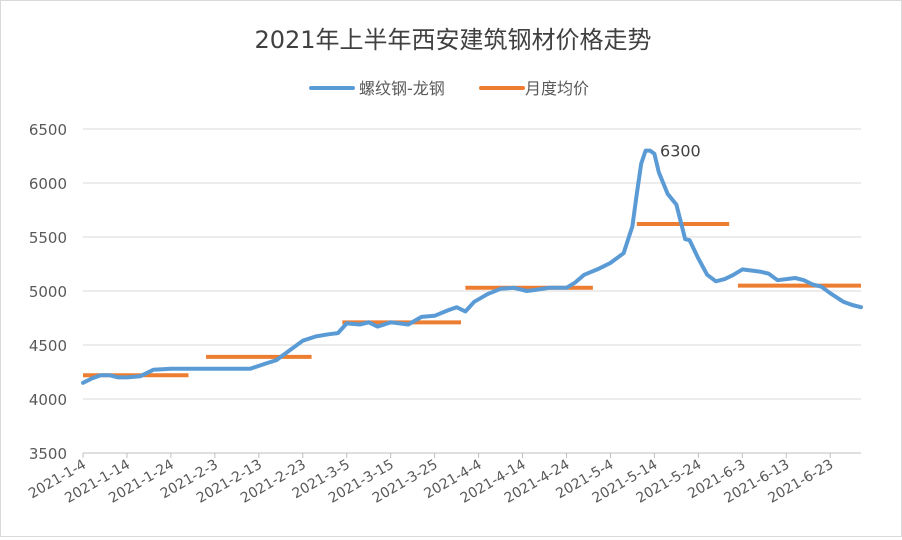 This screenshot has height=540, width=902. Describe the element at coordinates (48, 238) in the screenshot. I see `y-tick-label: 5500` at that location.